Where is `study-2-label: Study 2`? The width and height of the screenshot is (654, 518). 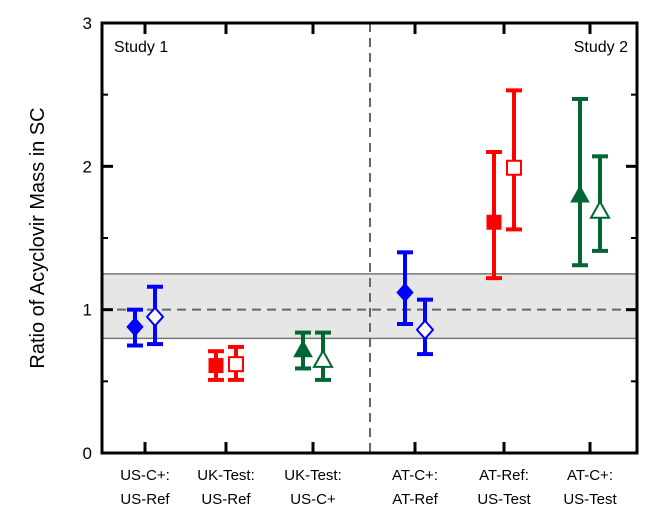
study-2-label: Study 2 is located at coordinates (601, 47).